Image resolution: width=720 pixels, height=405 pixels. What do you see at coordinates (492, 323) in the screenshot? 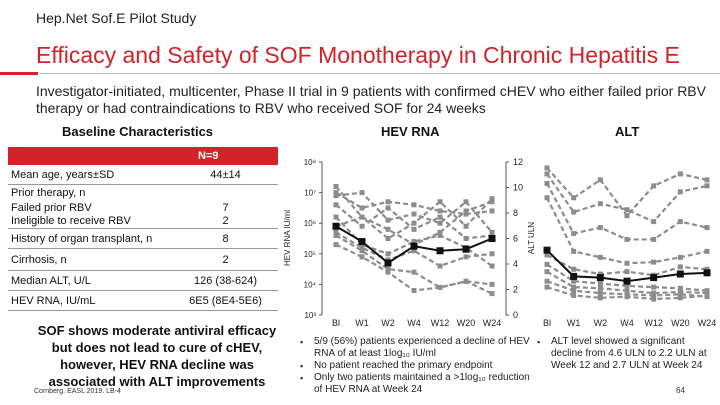
I see `x-tick-label: W24` at bounding box center [492, 323].